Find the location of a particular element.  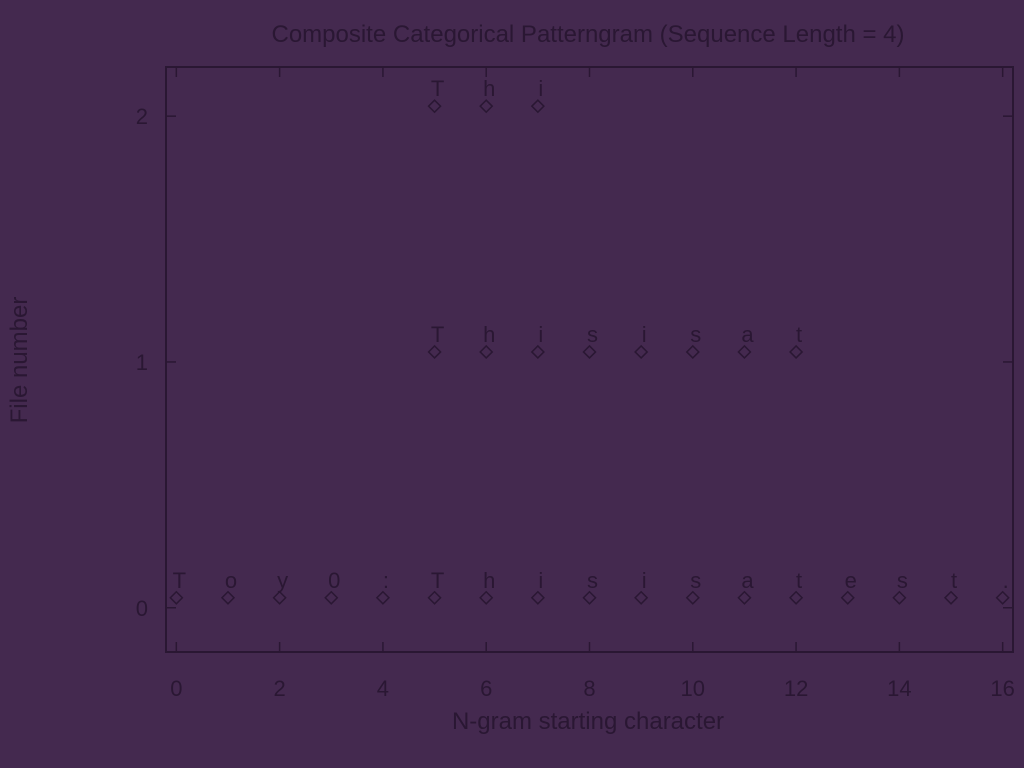

data-point-label: . is located at coordinates (1006, 580).